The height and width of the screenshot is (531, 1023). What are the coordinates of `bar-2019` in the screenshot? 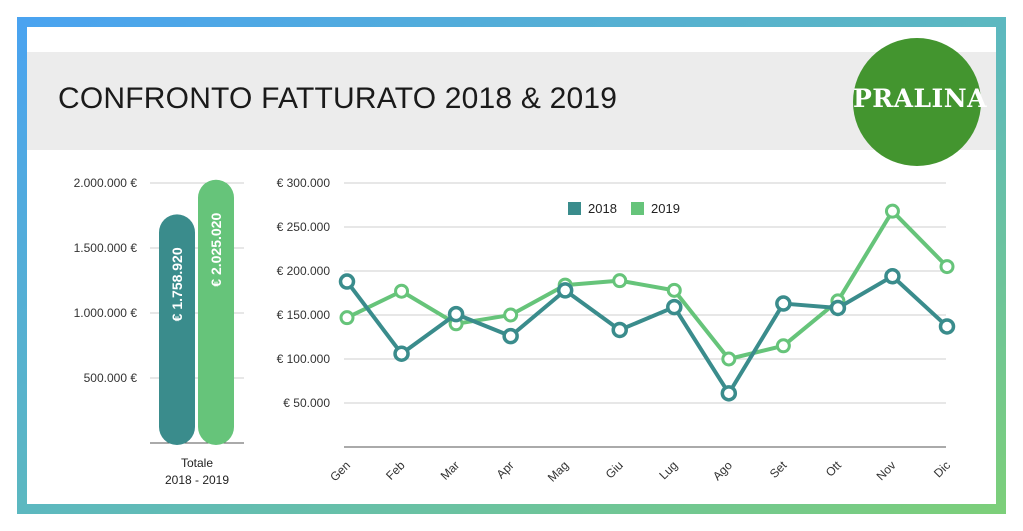 It's located at (216, 312).